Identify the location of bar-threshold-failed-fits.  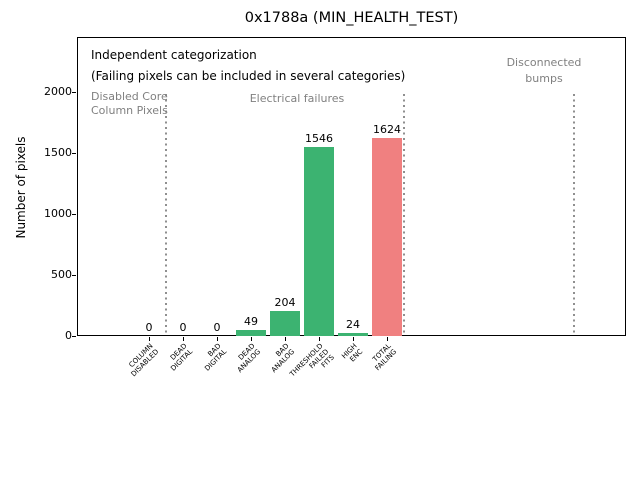
(319, 241).